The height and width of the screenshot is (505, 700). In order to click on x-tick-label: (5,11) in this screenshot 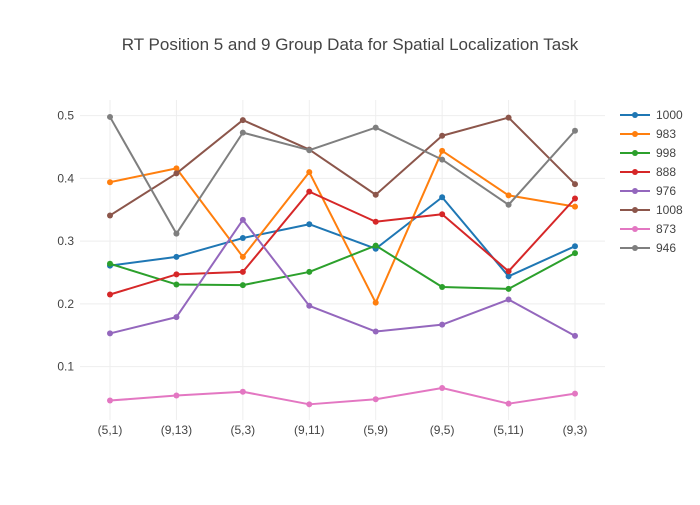, I will do `click(508, 430)`.